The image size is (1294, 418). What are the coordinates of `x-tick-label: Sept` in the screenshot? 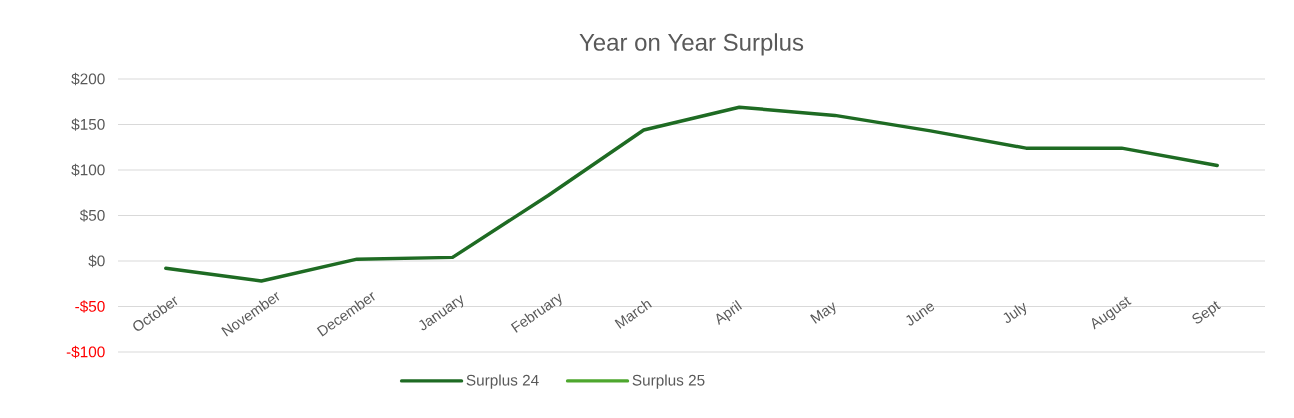 It's located at (1206, 312).